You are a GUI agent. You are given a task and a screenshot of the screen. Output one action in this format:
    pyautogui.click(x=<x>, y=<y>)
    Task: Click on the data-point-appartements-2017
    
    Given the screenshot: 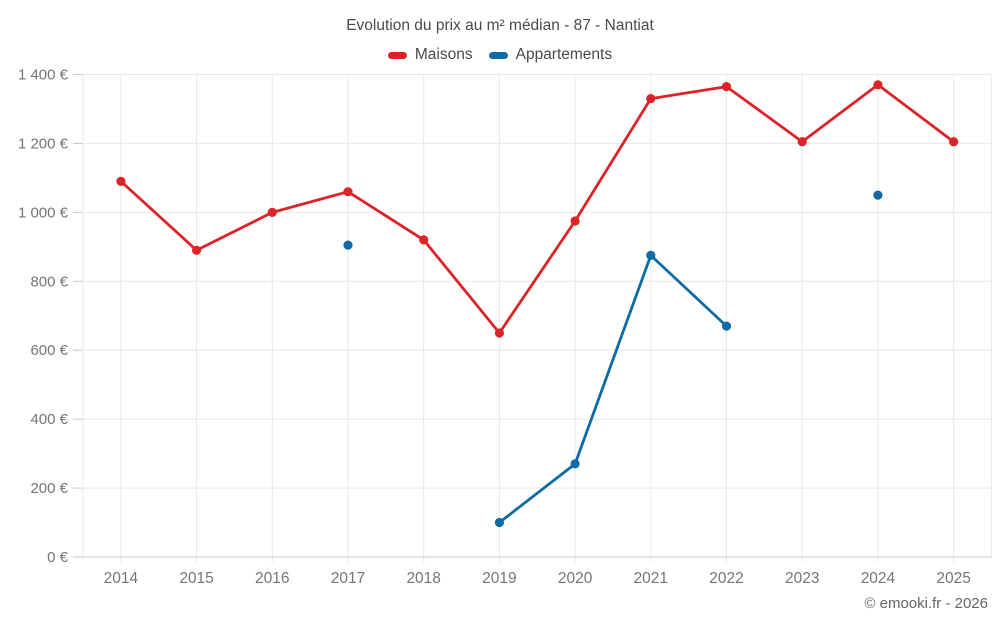 What is the action you would take?
    pyautogui.click(x=348, y=245)
    